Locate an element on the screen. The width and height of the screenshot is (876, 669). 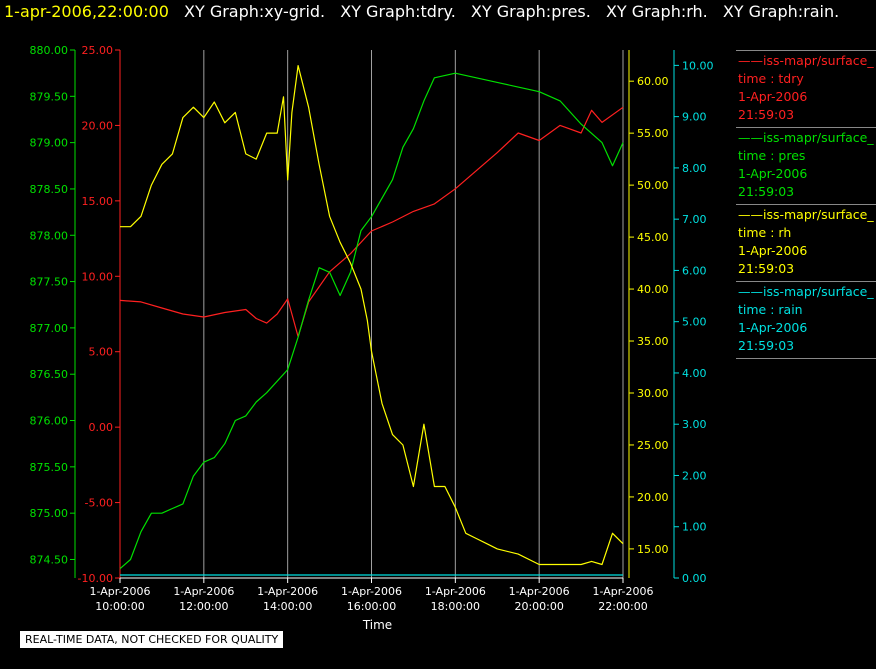
legend-field: time : tdry is located at coordinates (771, 78).